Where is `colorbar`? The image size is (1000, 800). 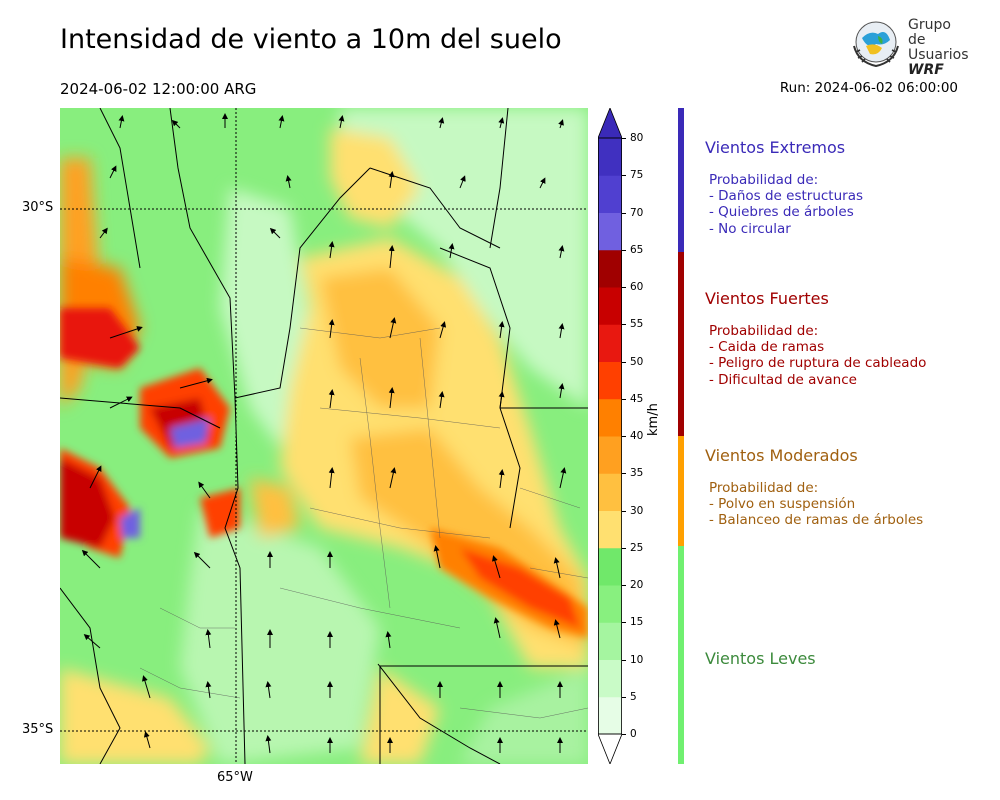 colorbar is located at coordinates (610, 436).